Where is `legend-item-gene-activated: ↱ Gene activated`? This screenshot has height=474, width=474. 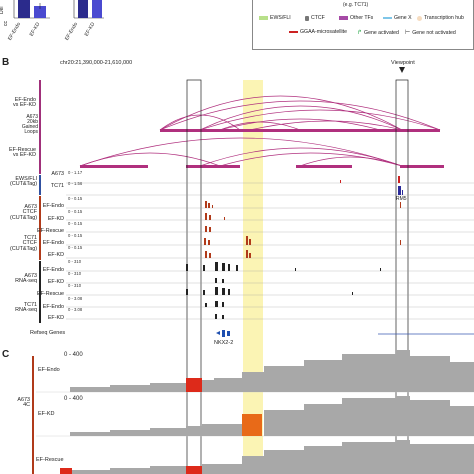
legend-item-gene-activated: ↱ Gene activated is located at coordinates (378, 33).